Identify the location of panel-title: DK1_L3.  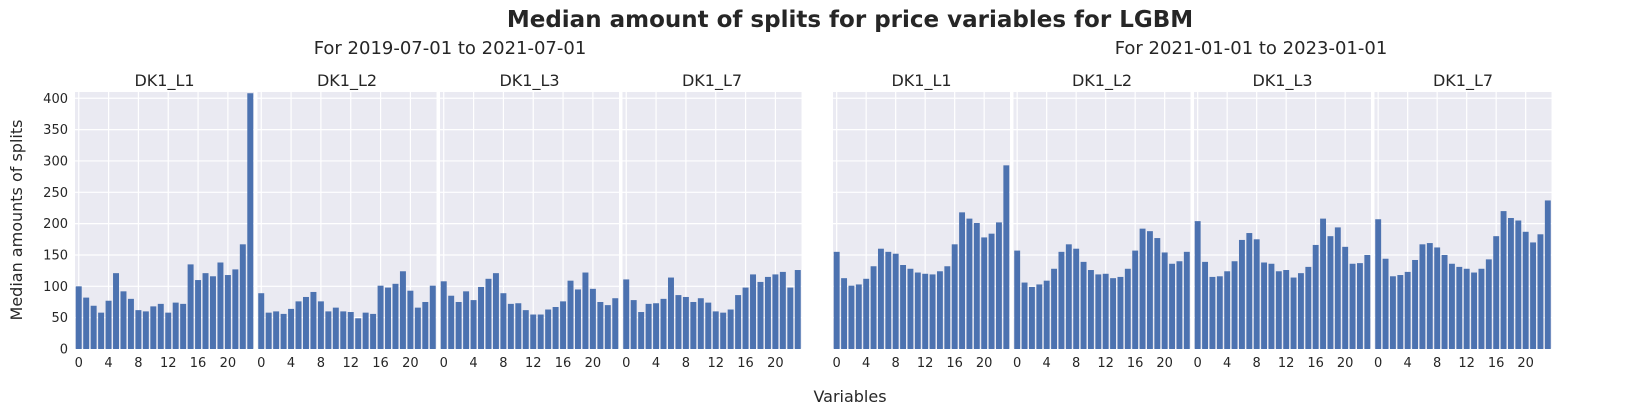
(529, 81).